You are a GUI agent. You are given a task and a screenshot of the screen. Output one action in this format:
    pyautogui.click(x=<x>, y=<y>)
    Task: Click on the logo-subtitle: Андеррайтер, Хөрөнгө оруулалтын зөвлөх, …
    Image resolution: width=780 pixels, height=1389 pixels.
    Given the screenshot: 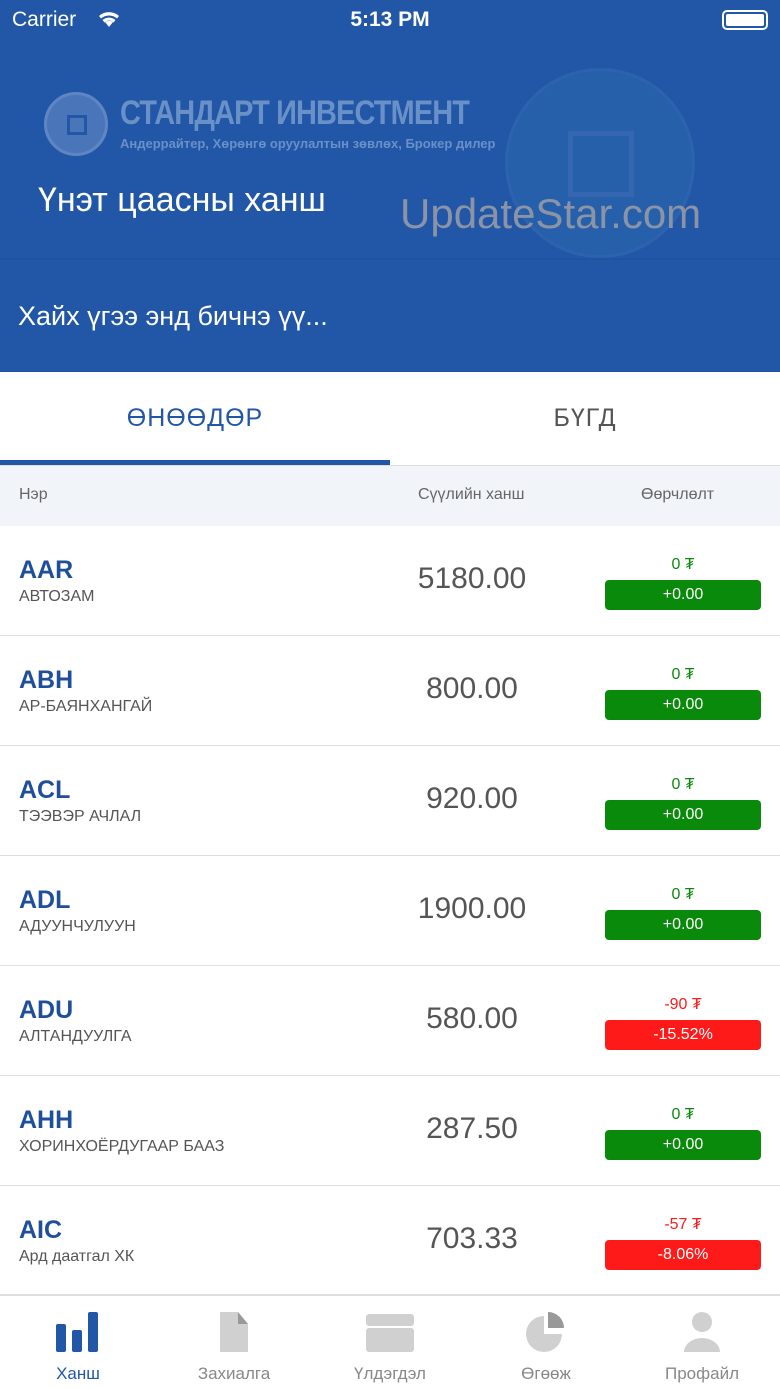 What is the action you would take?
    pyautogui.click(x=308, y=143)
    